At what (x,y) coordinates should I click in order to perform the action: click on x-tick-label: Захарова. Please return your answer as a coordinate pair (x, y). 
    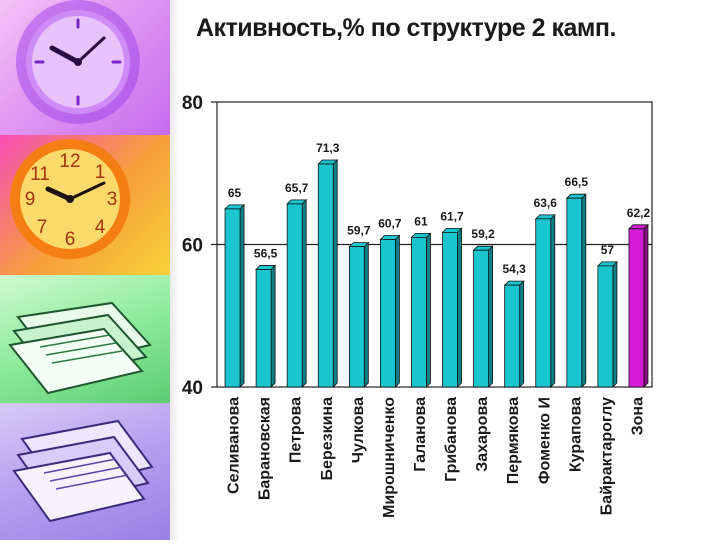
    Looking at the image, I should click on (482, 434).